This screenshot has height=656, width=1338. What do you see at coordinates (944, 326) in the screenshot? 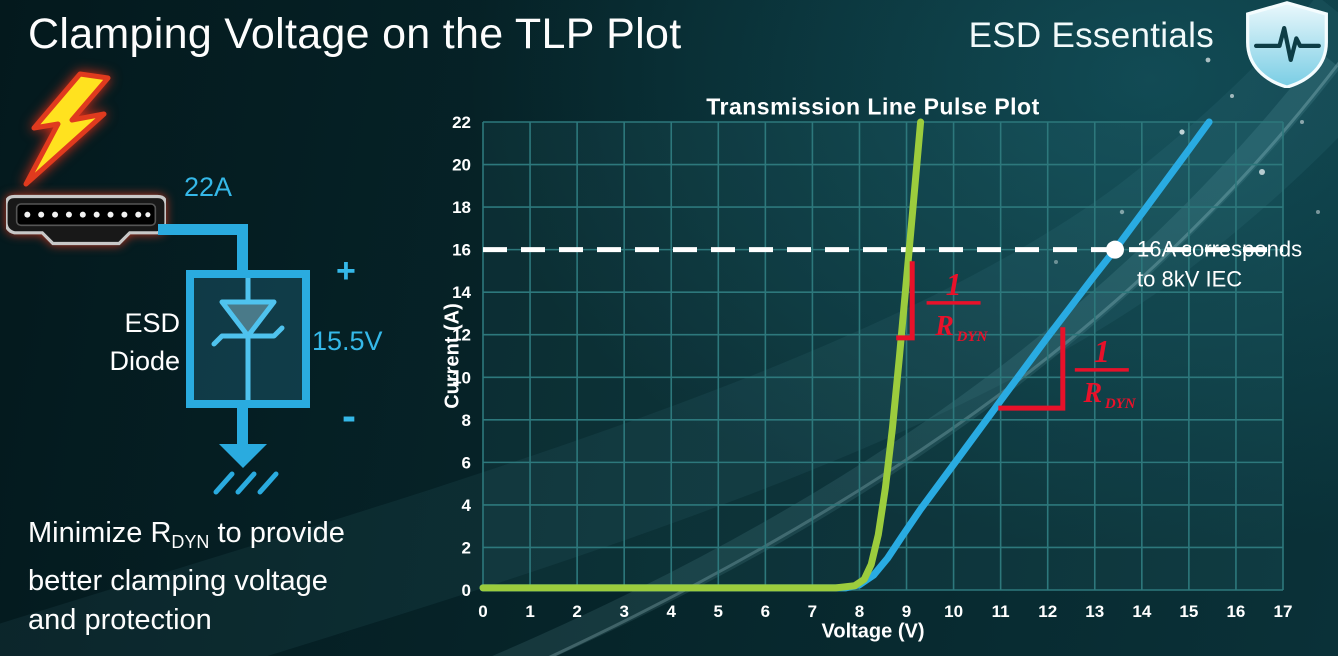
I see `rdyn-slope-green-denominator: R` at bounding box center [944, 326].